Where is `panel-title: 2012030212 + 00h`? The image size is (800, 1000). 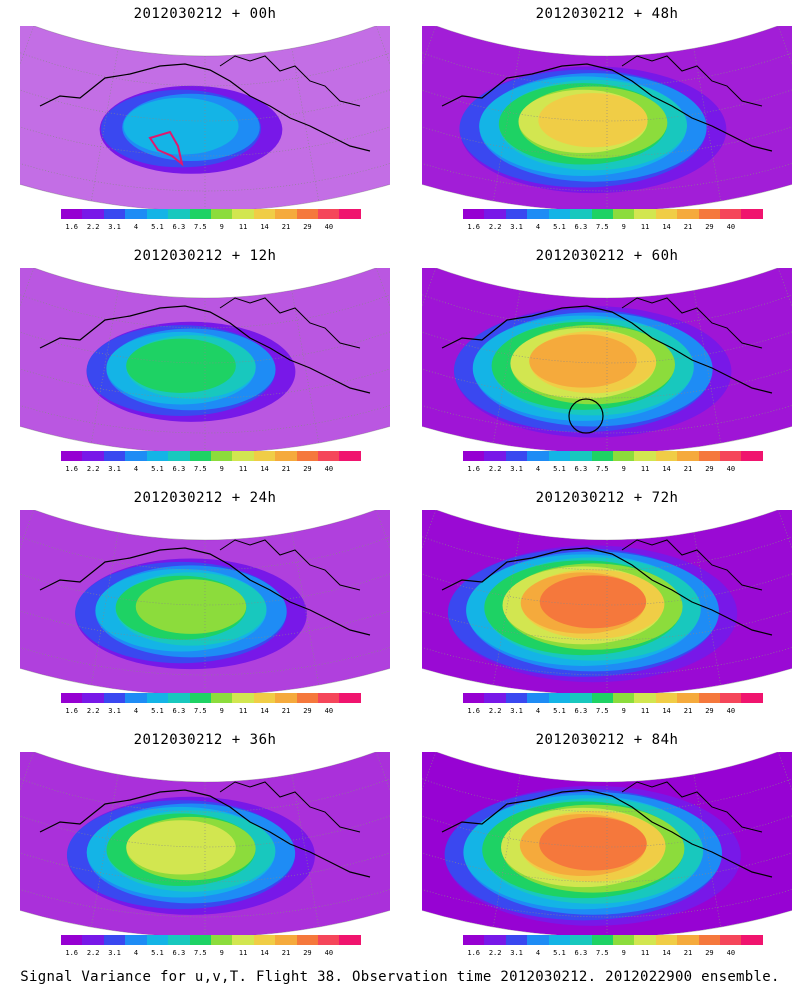 panel-title: 2012030212 + 00h is located at coordinates (205, 14).